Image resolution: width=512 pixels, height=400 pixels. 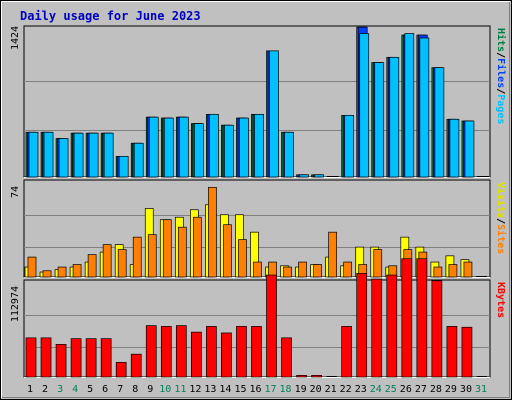 I want to click on day-label-30: 30, so click(x=466, y=389).